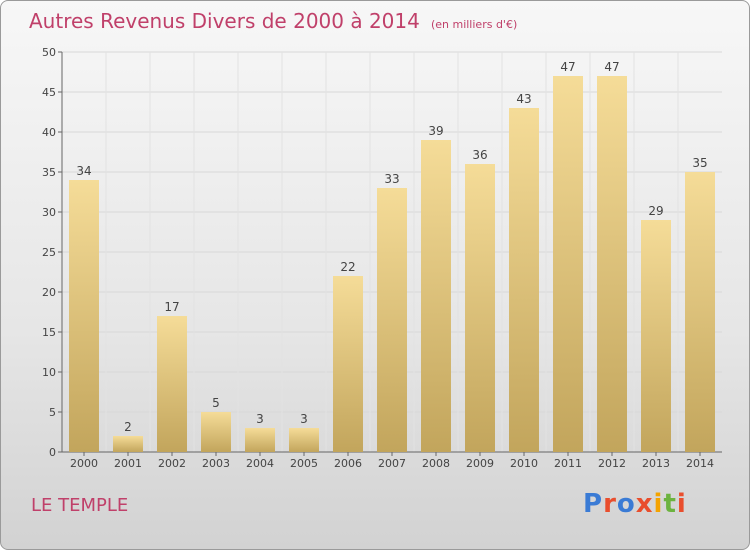 The height and width of the screenshot is (550, 750). What do you see at coordinates (49, 172) in the screenshot?
I see `y-tick-label: 35` at bounding box center [49, 172].